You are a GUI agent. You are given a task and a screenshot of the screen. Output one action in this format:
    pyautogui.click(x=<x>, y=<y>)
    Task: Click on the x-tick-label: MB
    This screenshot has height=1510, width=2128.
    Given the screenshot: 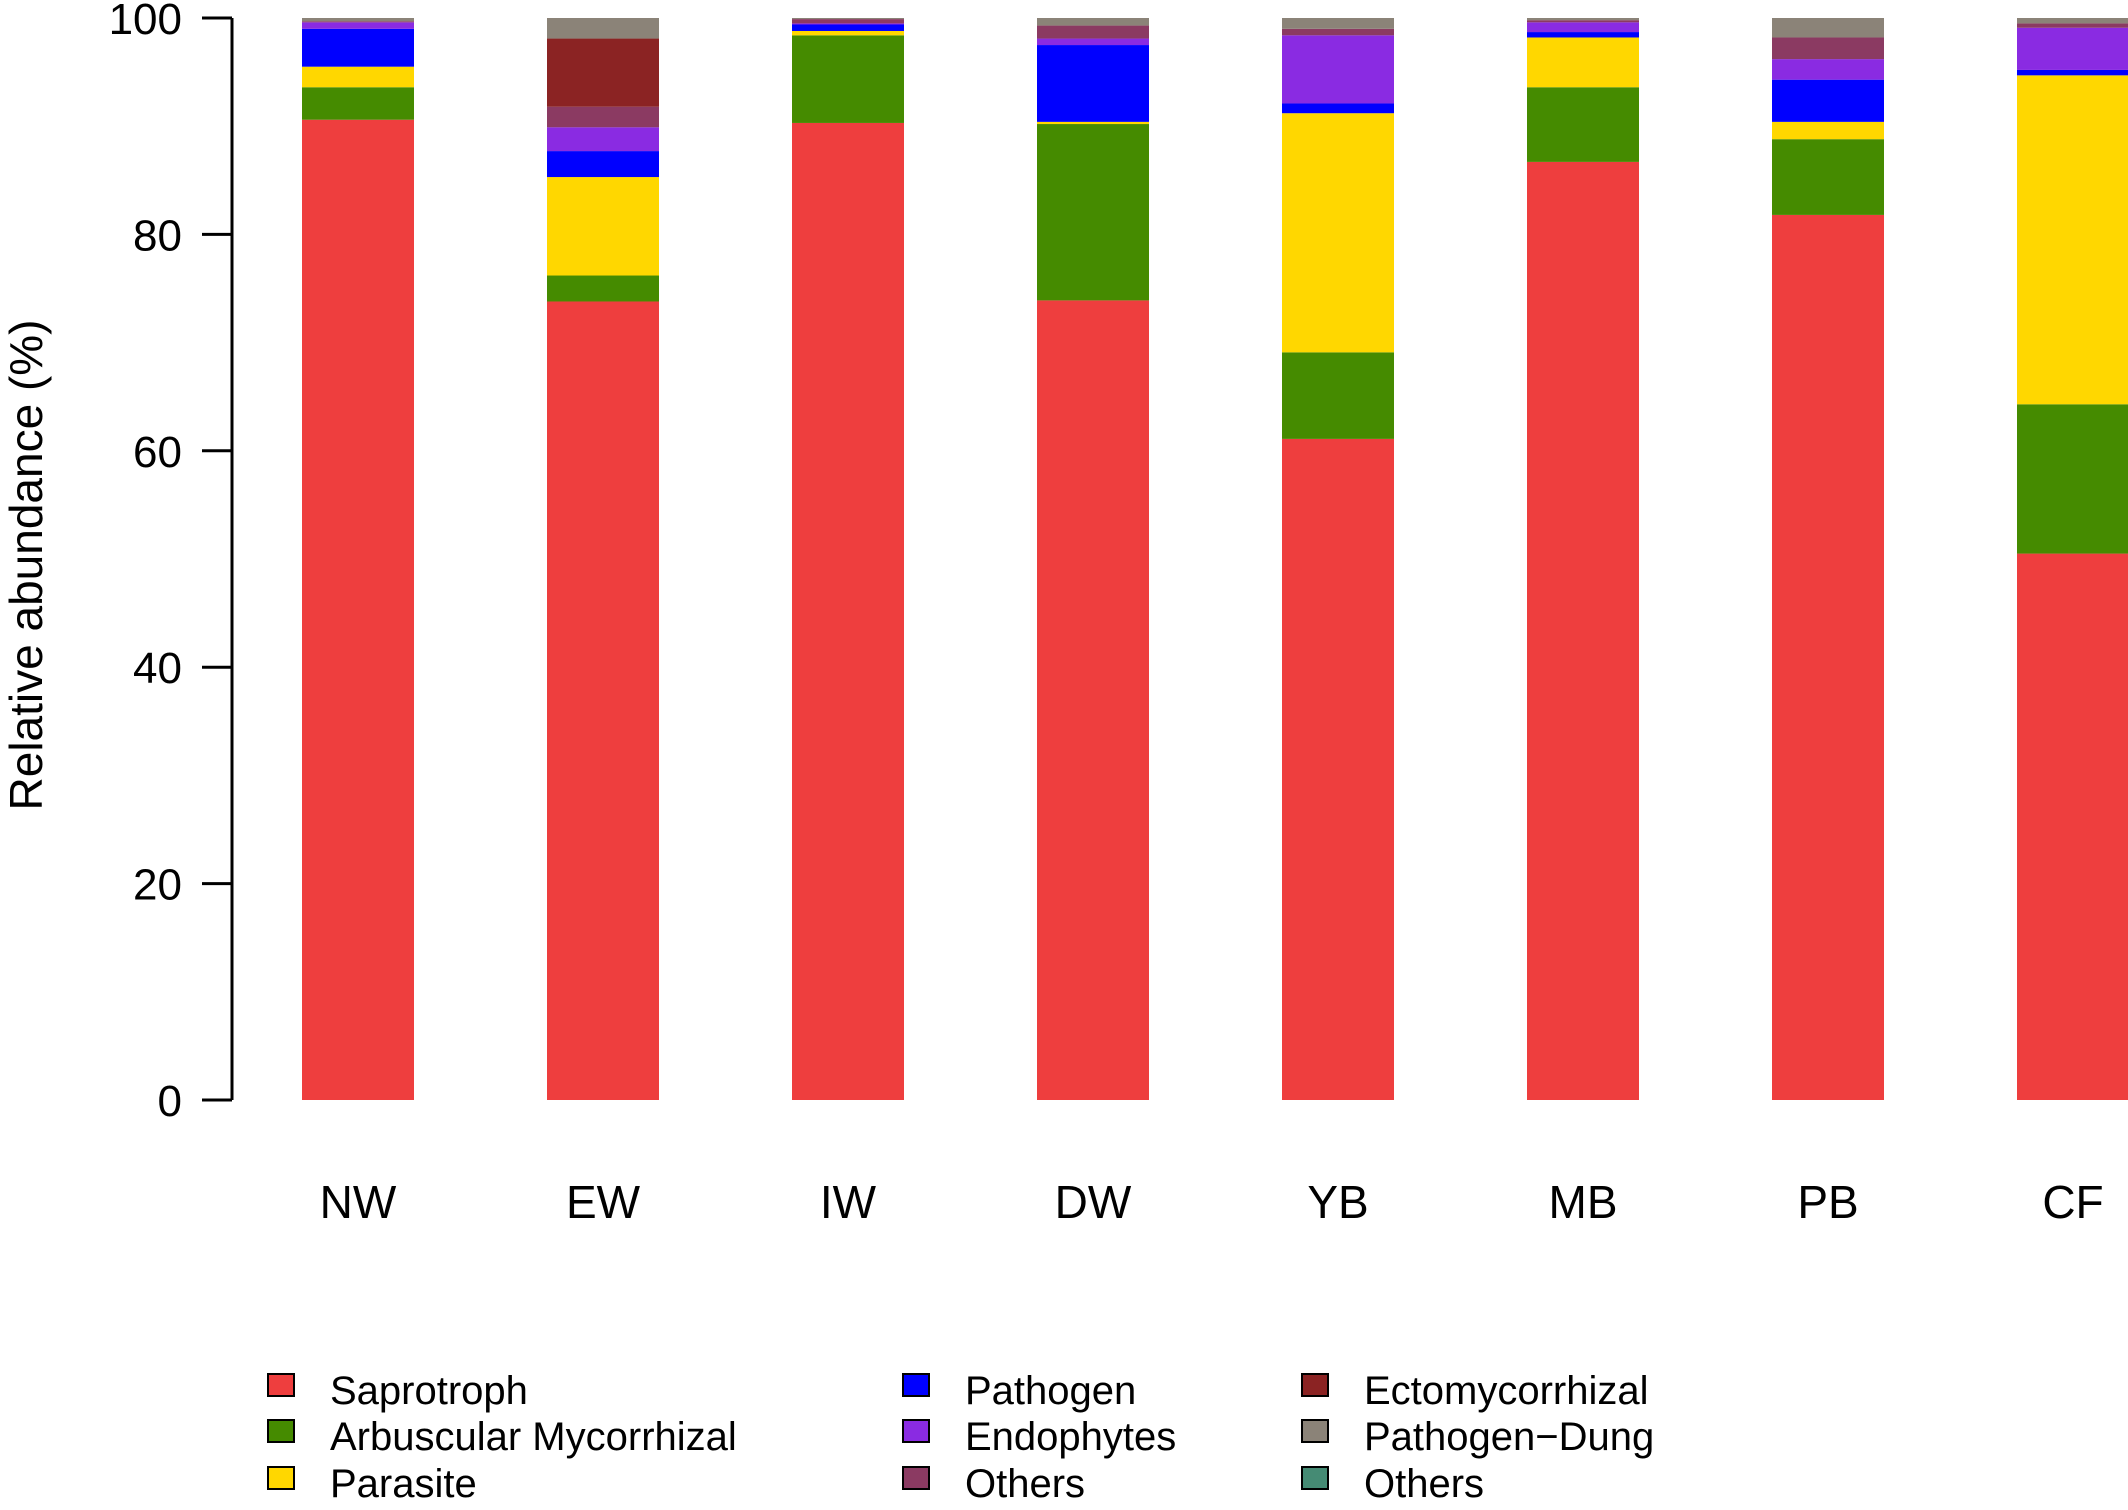 What is the action you would take?
    pyautogui.click(x=1583, y=1202)
    